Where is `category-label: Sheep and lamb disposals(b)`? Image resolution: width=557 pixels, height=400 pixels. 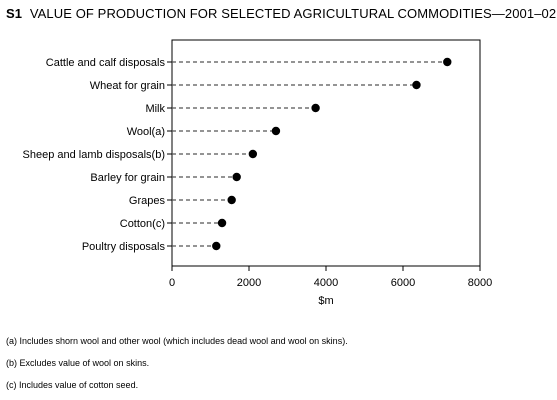
category-label: Sheep and lamb disposals(b) is located at coordinates (94, 155).